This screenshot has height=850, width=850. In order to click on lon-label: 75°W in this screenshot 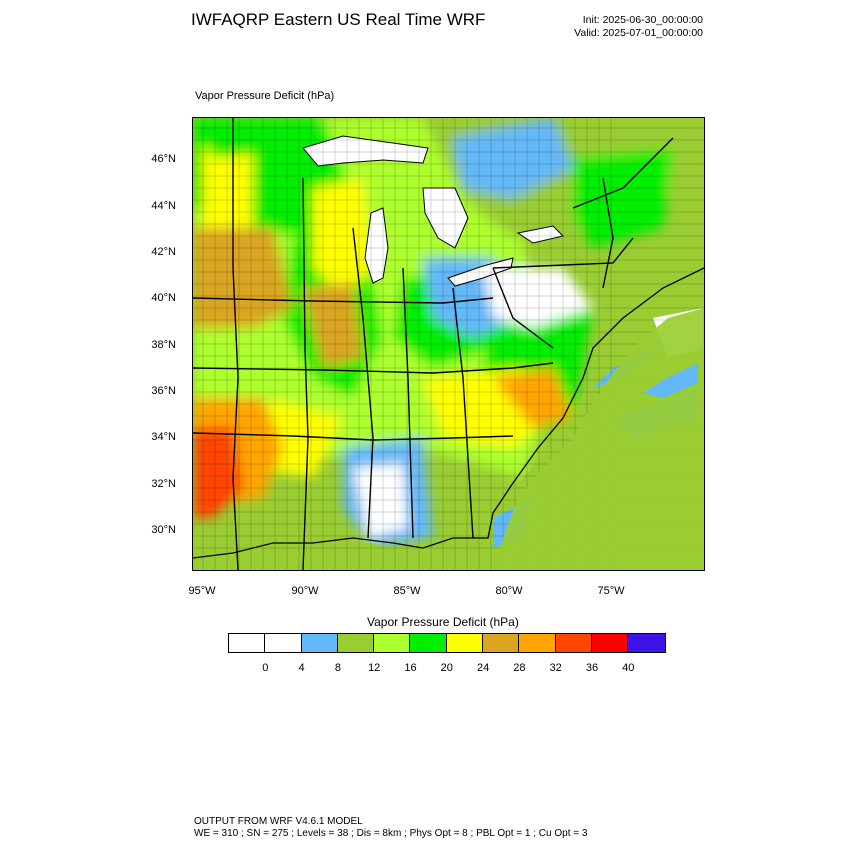, I will do `click(611, 591)`.